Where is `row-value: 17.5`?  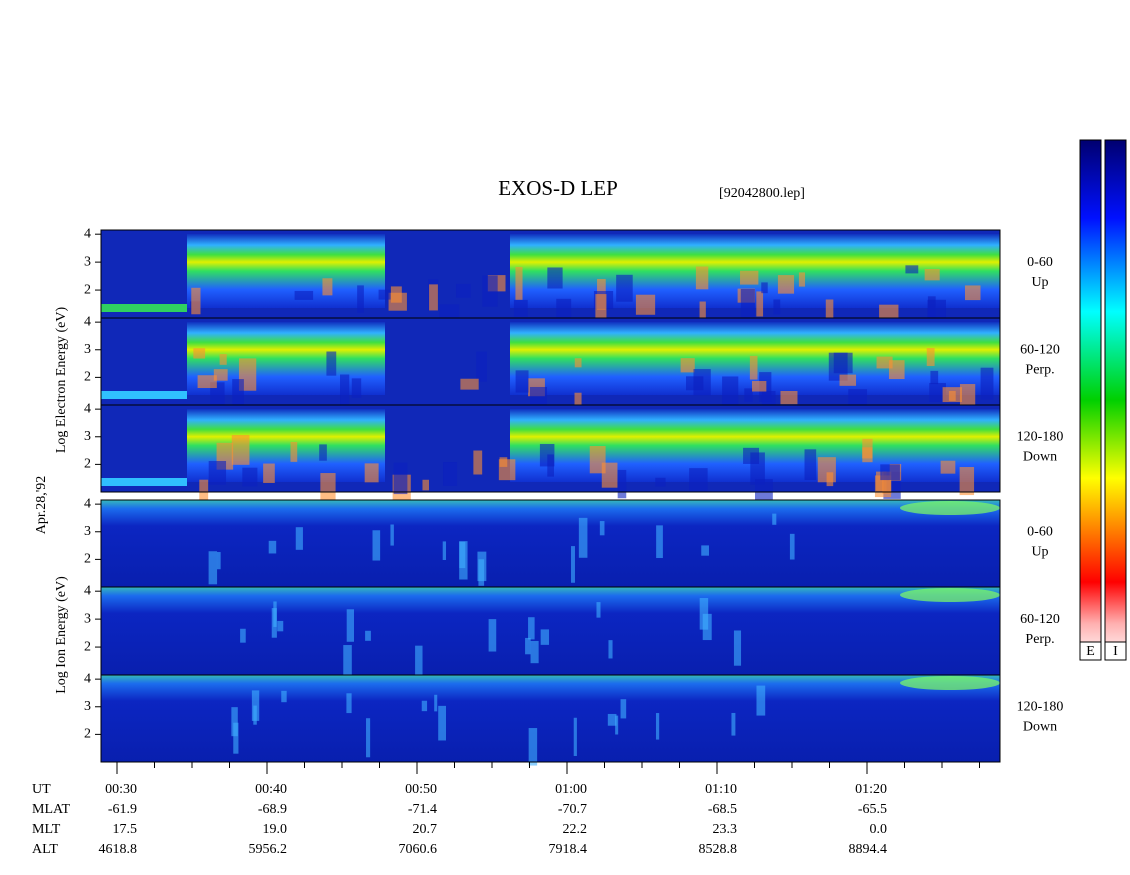
row-value: 17.5 is located at coordinates (125, 829).